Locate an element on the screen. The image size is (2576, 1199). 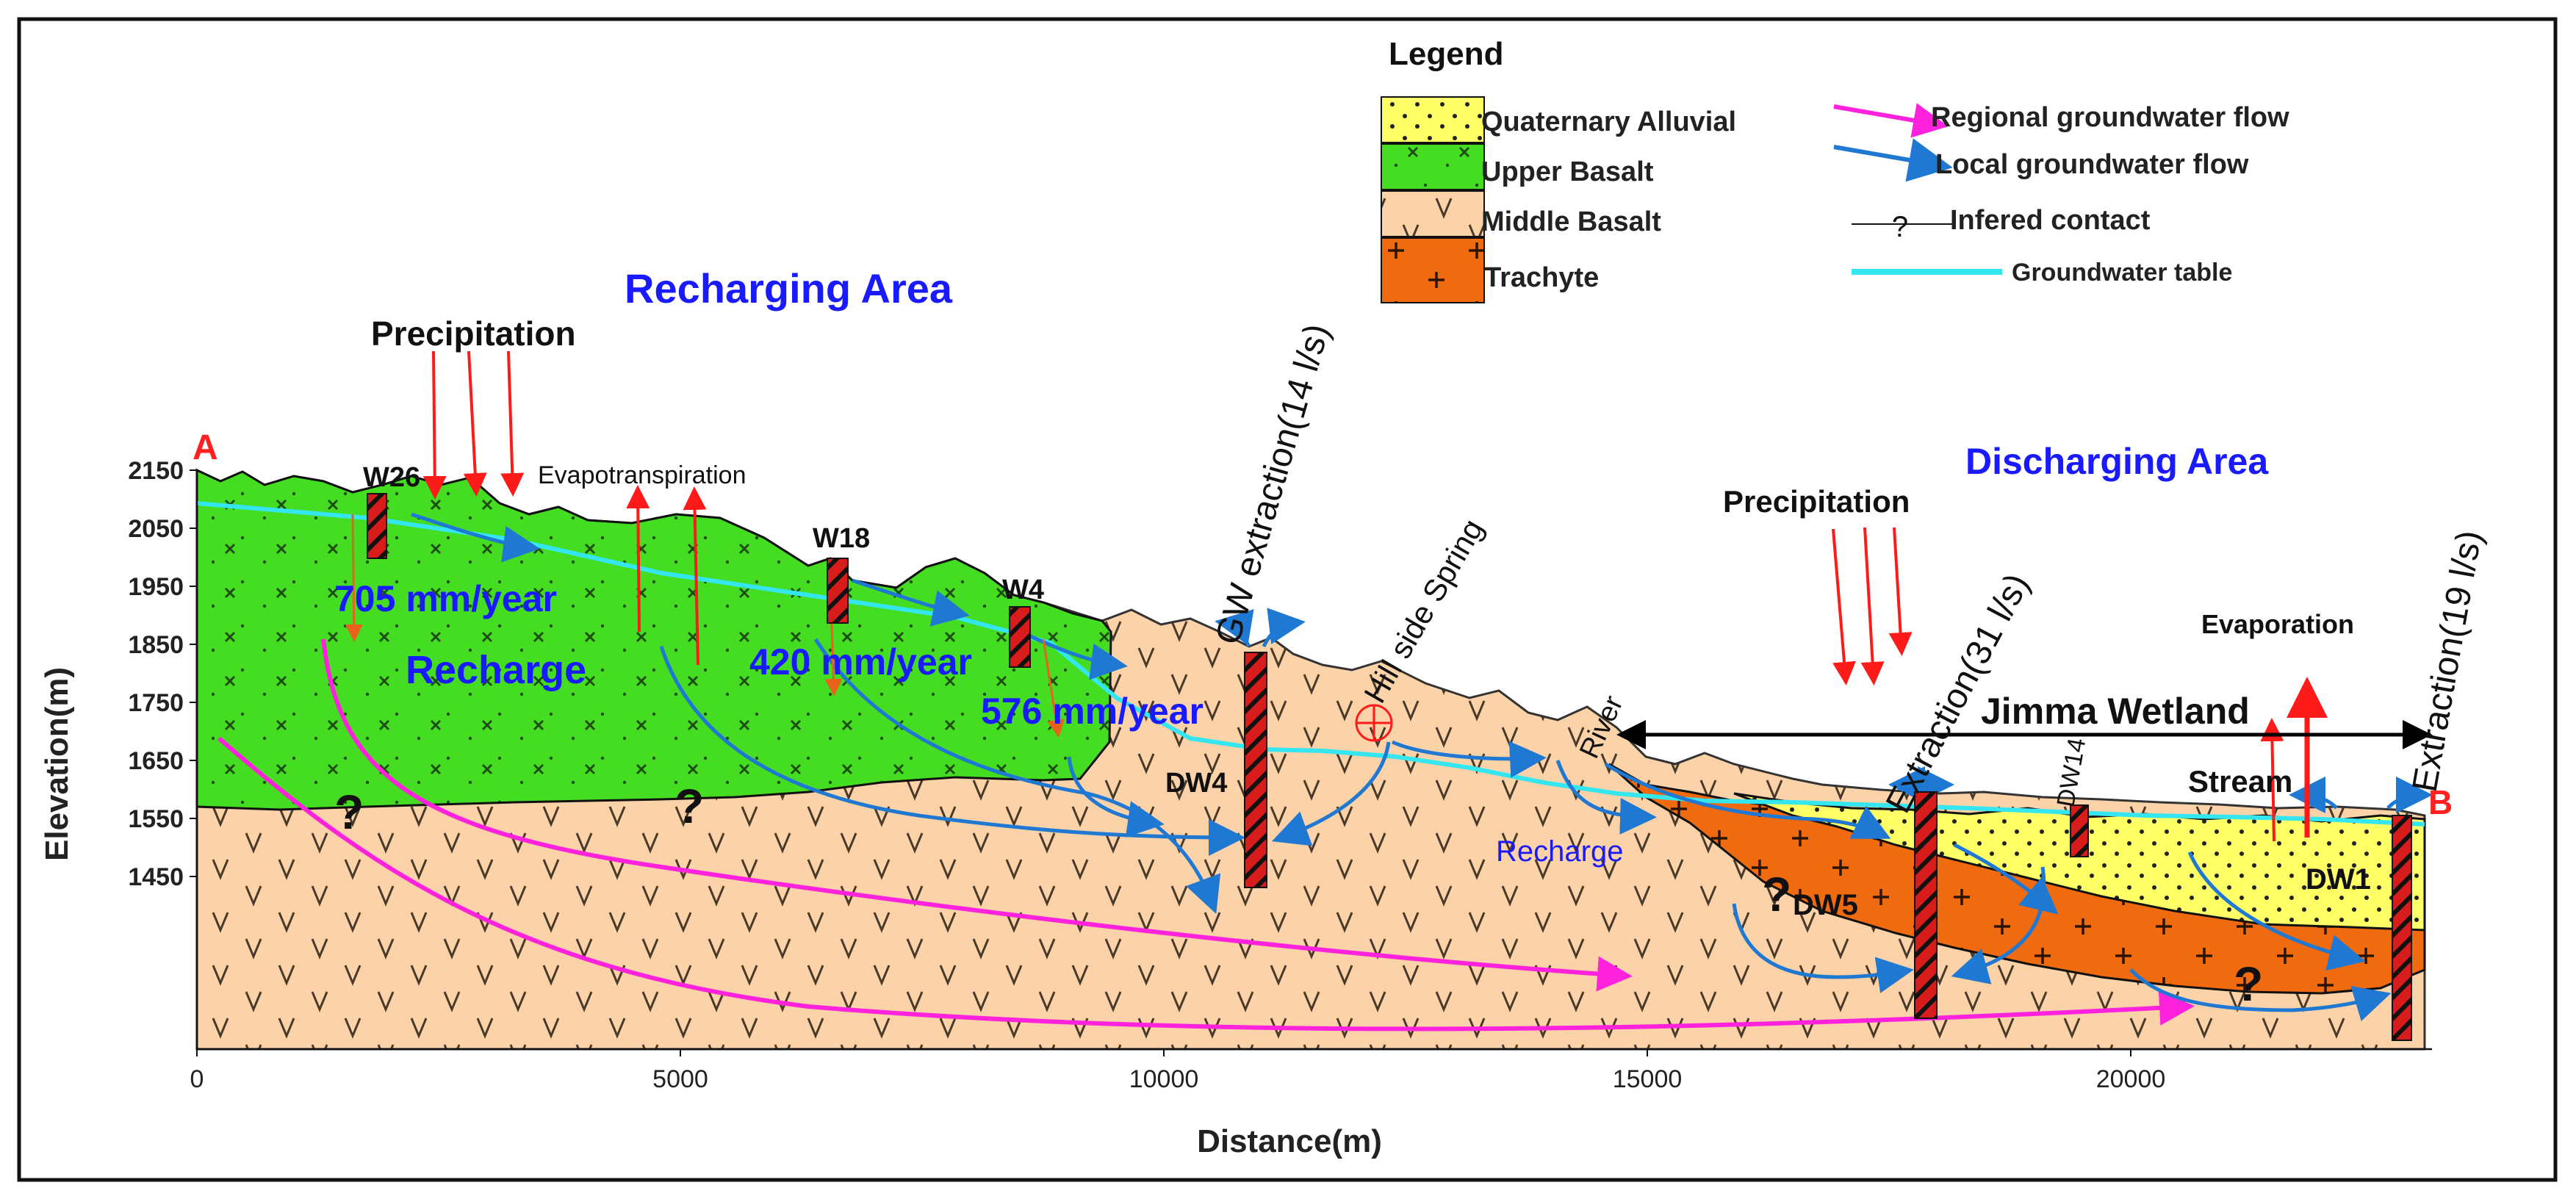
y-axis-title: Elevation(m) is located at coordinates (57, 764).